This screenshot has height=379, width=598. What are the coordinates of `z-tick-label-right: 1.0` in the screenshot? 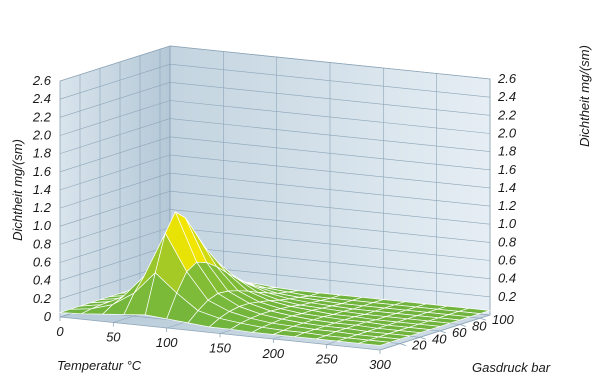 It's located at (507, 223).